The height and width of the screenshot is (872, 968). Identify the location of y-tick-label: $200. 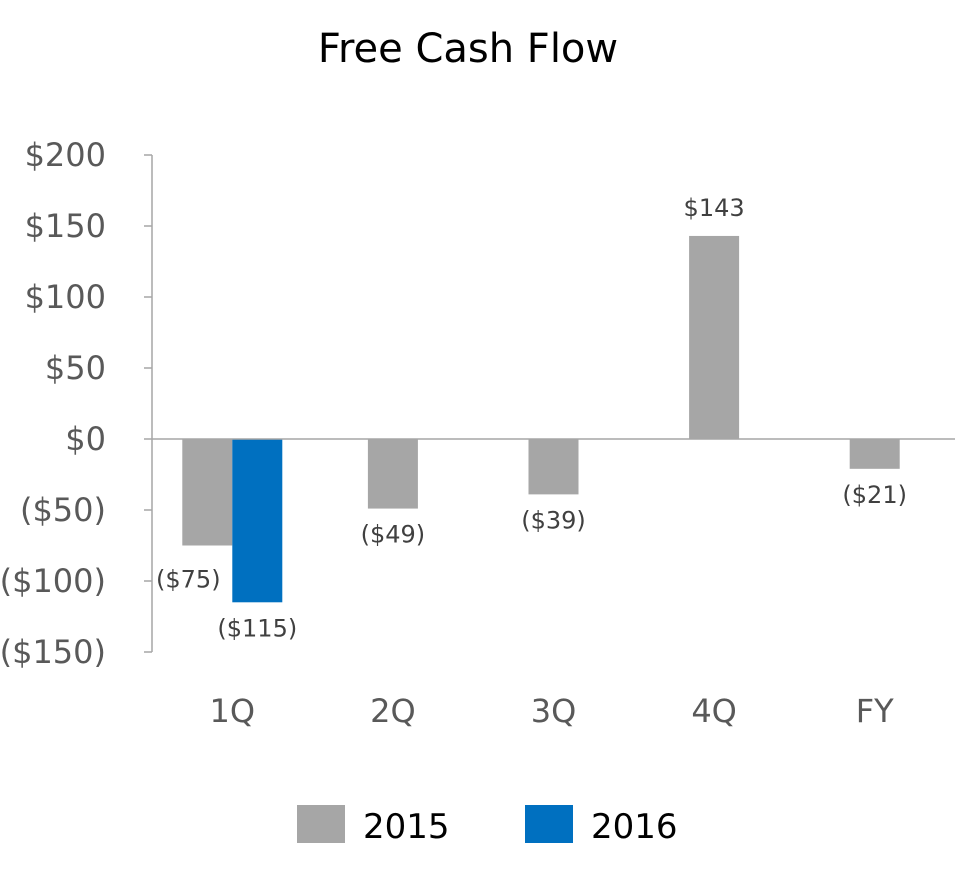
(65, 155).